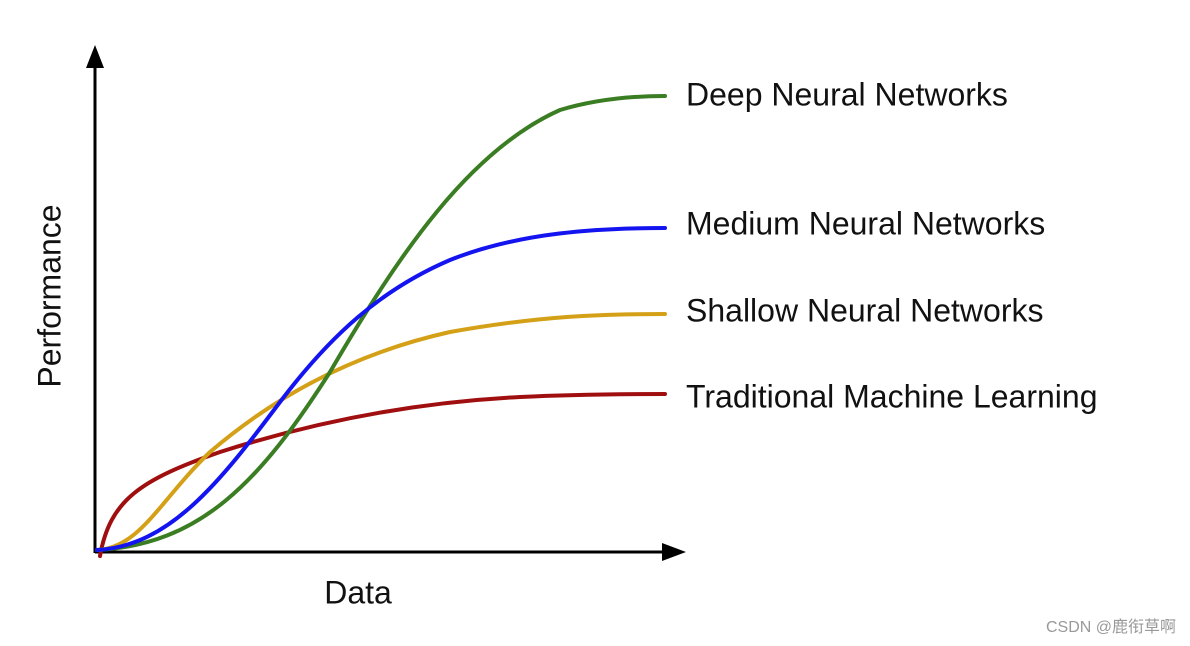 This screenshot has height=646, width=1190. I want to click on y-axis-label: Performance, so click(49, 295).